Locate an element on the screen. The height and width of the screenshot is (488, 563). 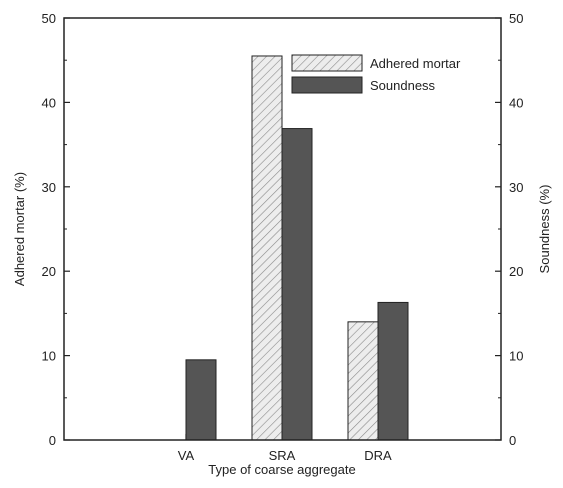
x-axis-label: Type of coarse aggregate is located at coordinates (281, 469).